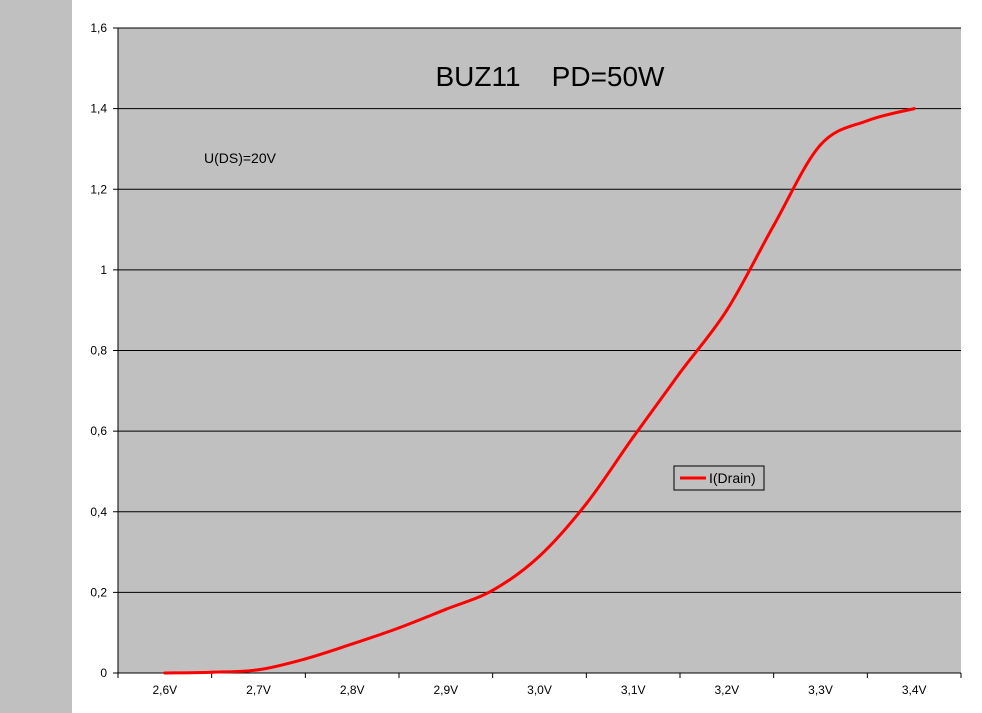 This screenshot has height=713, width=982. Describe the element at coordinates (36, 356) in the screenshot. I see `side-panel` at that location.